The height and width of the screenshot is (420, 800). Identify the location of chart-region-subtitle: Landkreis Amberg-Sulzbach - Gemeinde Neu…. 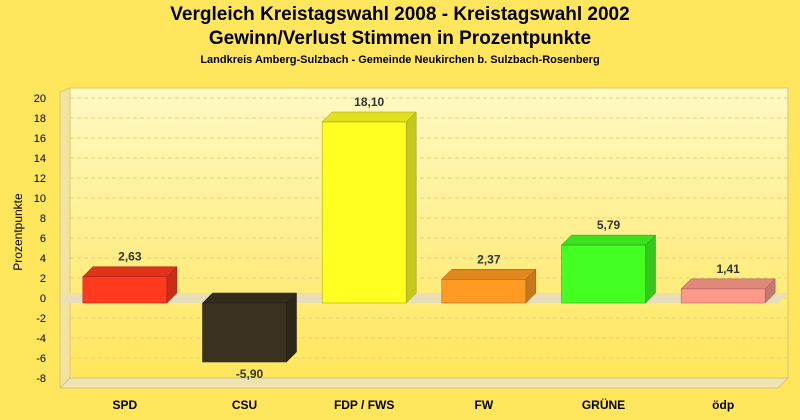
(400, 60).